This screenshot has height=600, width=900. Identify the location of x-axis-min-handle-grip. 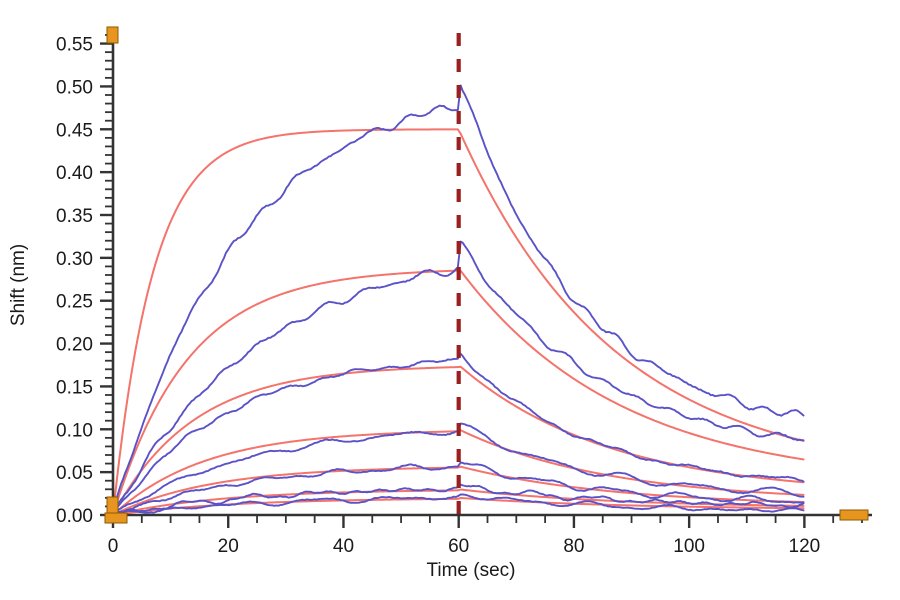
(116, 518).